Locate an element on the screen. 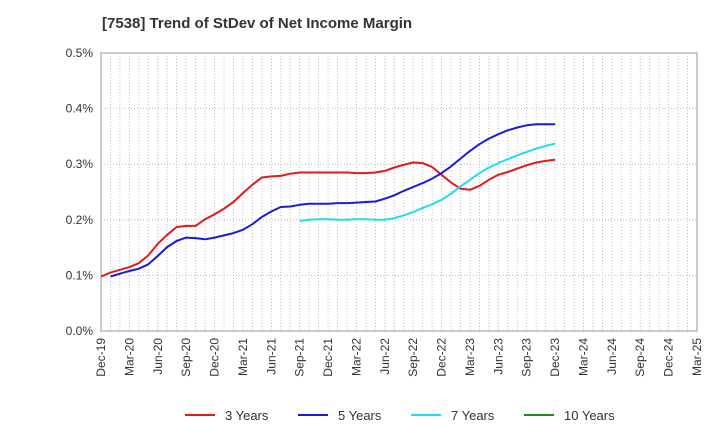  legend-label: 3 Years is located at coordinates (247, 415).